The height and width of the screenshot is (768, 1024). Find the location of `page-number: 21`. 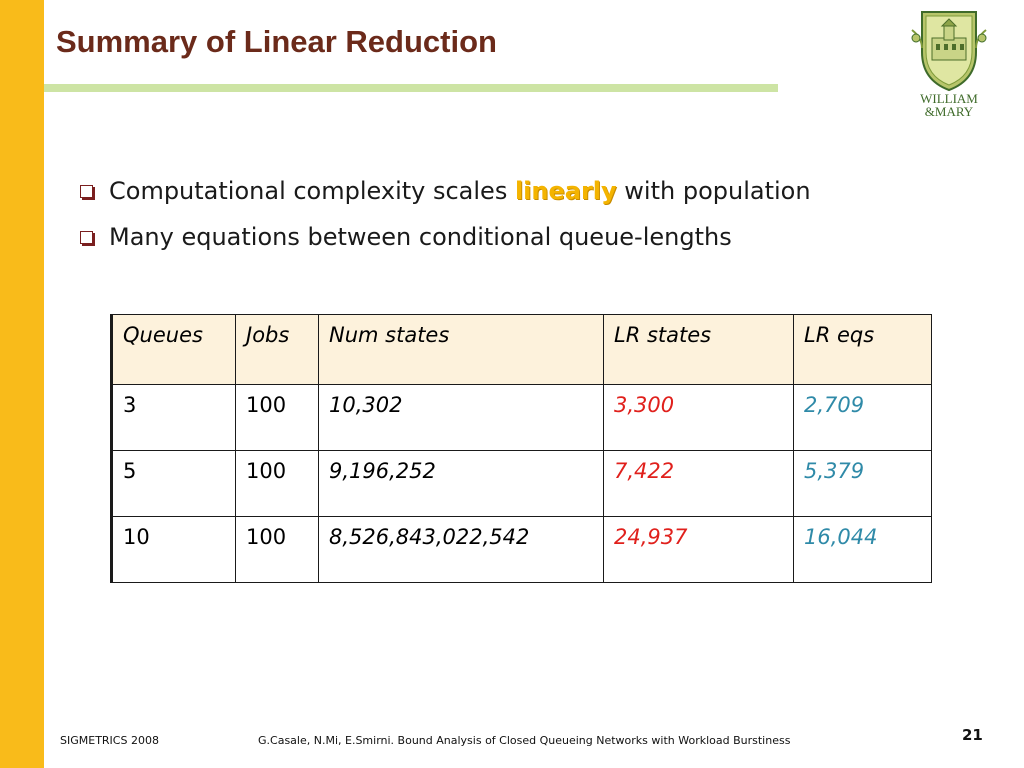

page-number: 21 is located at coordinates (972, 735).